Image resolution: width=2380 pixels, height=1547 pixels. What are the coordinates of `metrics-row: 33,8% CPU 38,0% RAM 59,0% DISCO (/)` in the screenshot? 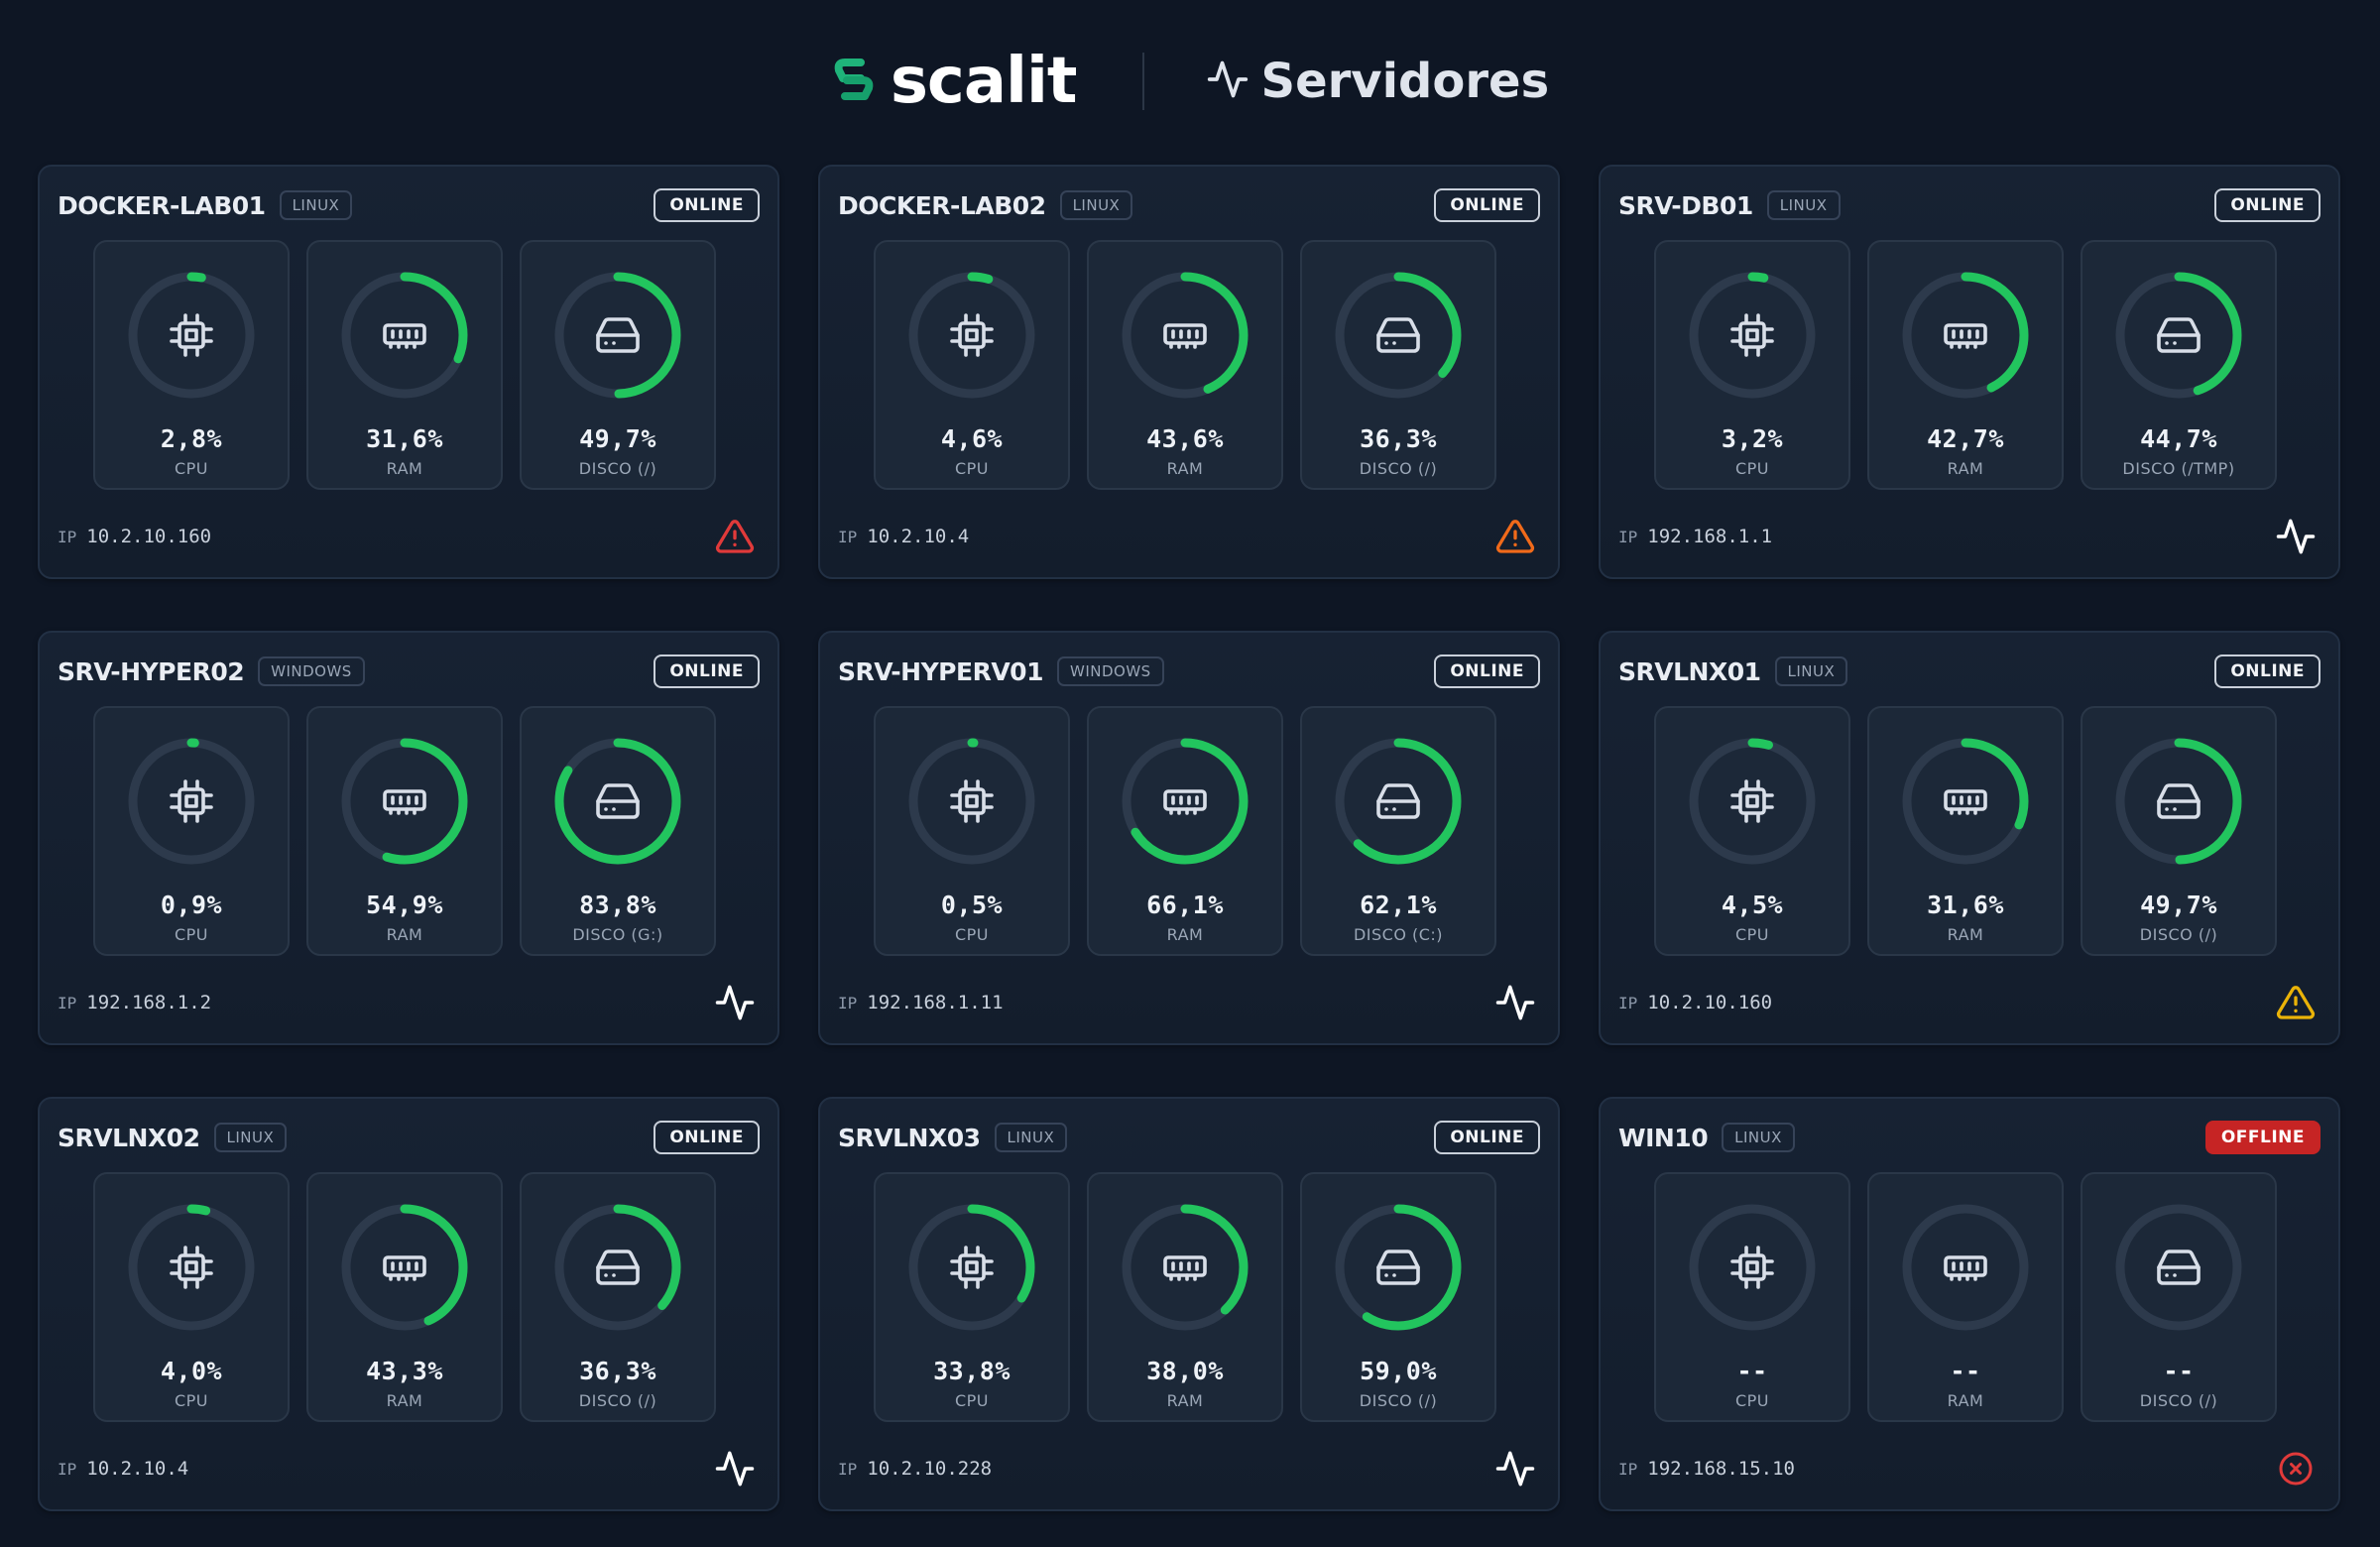 It's located at (1185, 1297).